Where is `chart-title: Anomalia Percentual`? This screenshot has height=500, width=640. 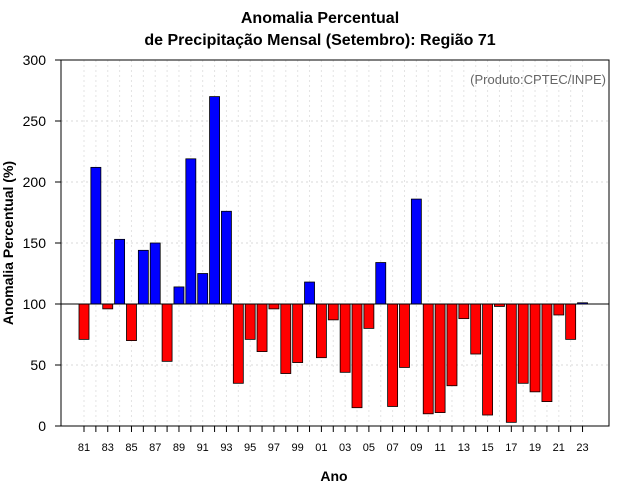 chart-title: Anomalia Percentual is located at coordinates (320, 18).